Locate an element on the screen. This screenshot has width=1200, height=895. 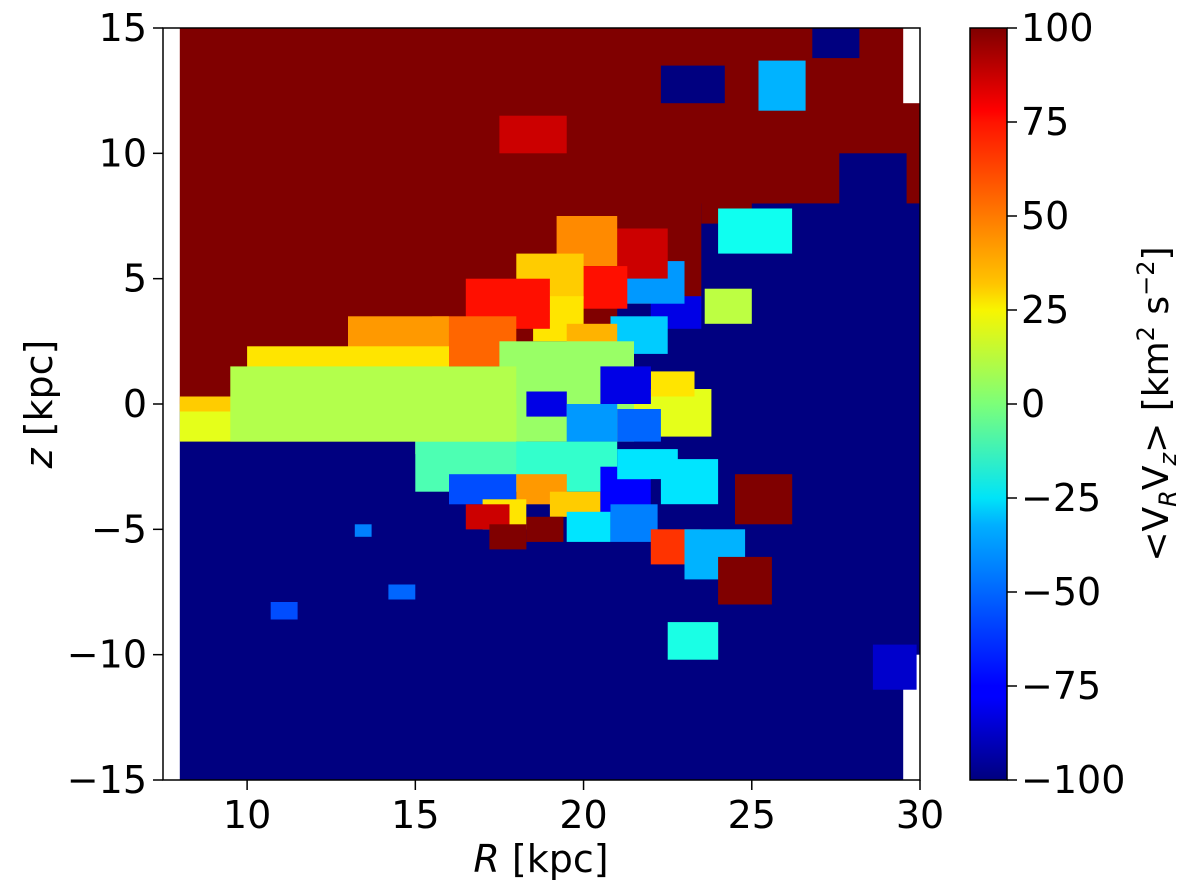
x-tick-label: 30 is located at coordinates (920, 815).